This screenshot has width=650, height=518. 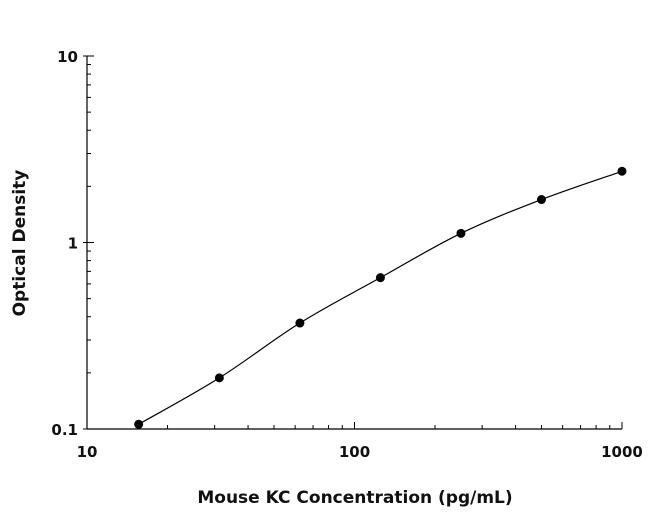 What do you see at coordinates (64, 430) in the screenshot?
I see `y-tick-label: 0.1` at bounding box center [64, 430].